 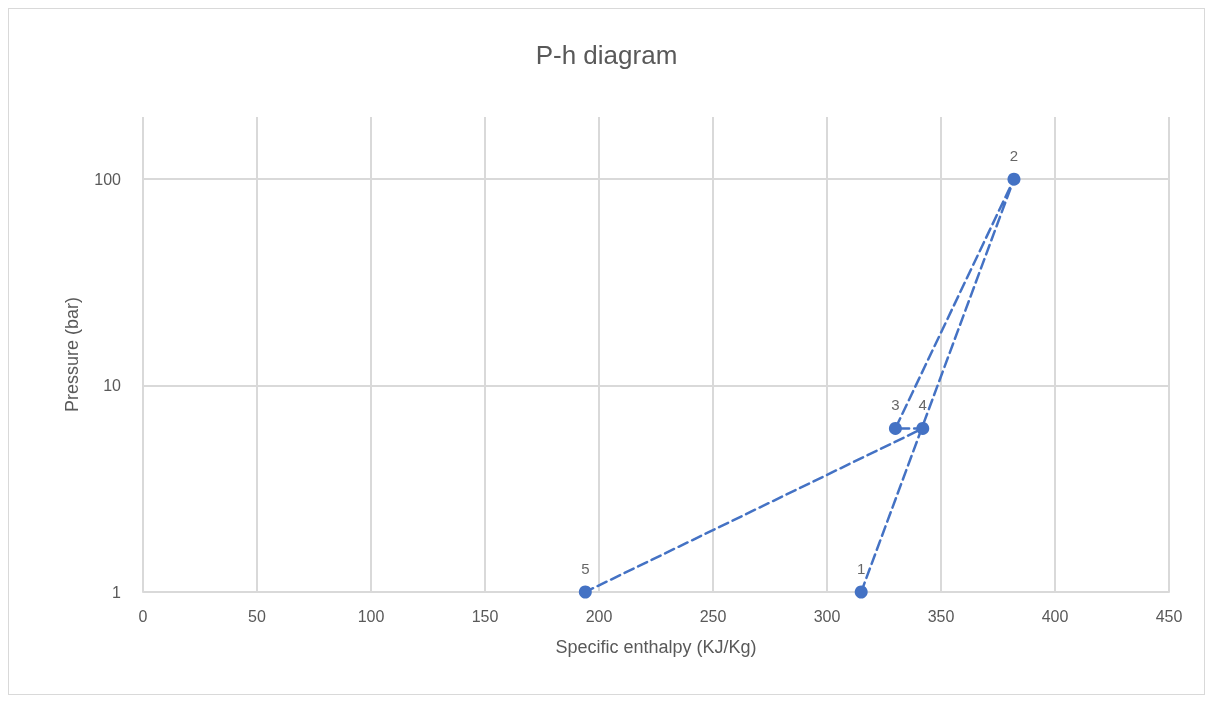 What do you see at coordinates (371, 616) in the screenshot?
I see `x-tick-label: 100` at bounding box center [371, 616].